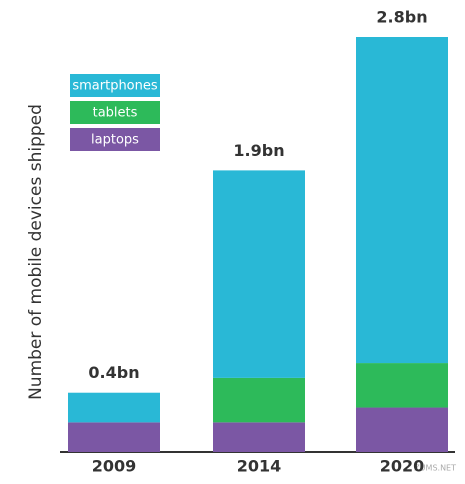  I want to click on x-tick-label: 2014, so click(259, 466).